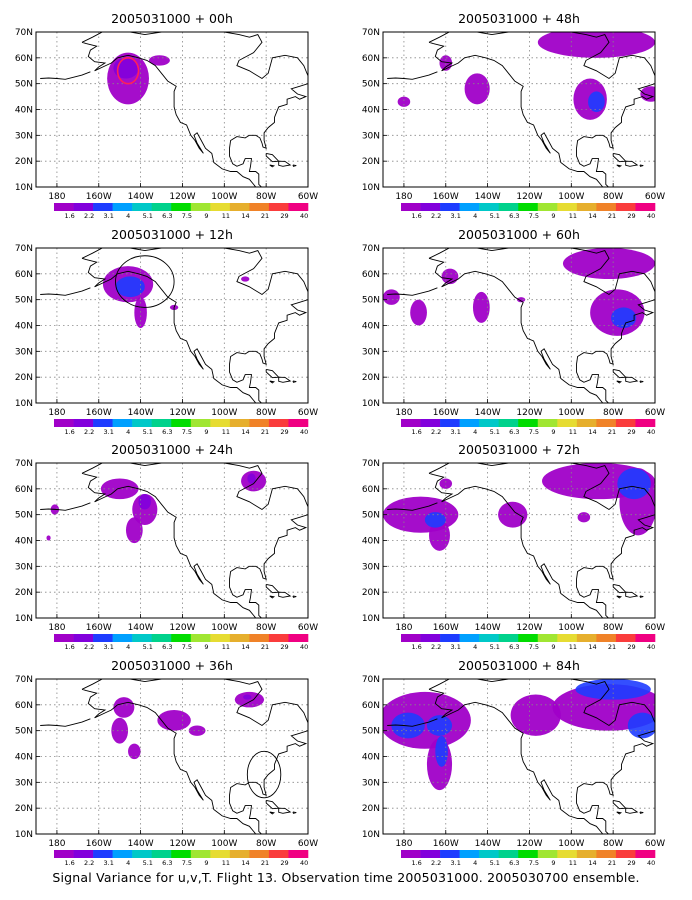 This screenshot has height=900, width=692. What do you see at coordinates (128, 647) in the screenshot?
I see `colorbar-label: 4` at bounding box center [128, 647].